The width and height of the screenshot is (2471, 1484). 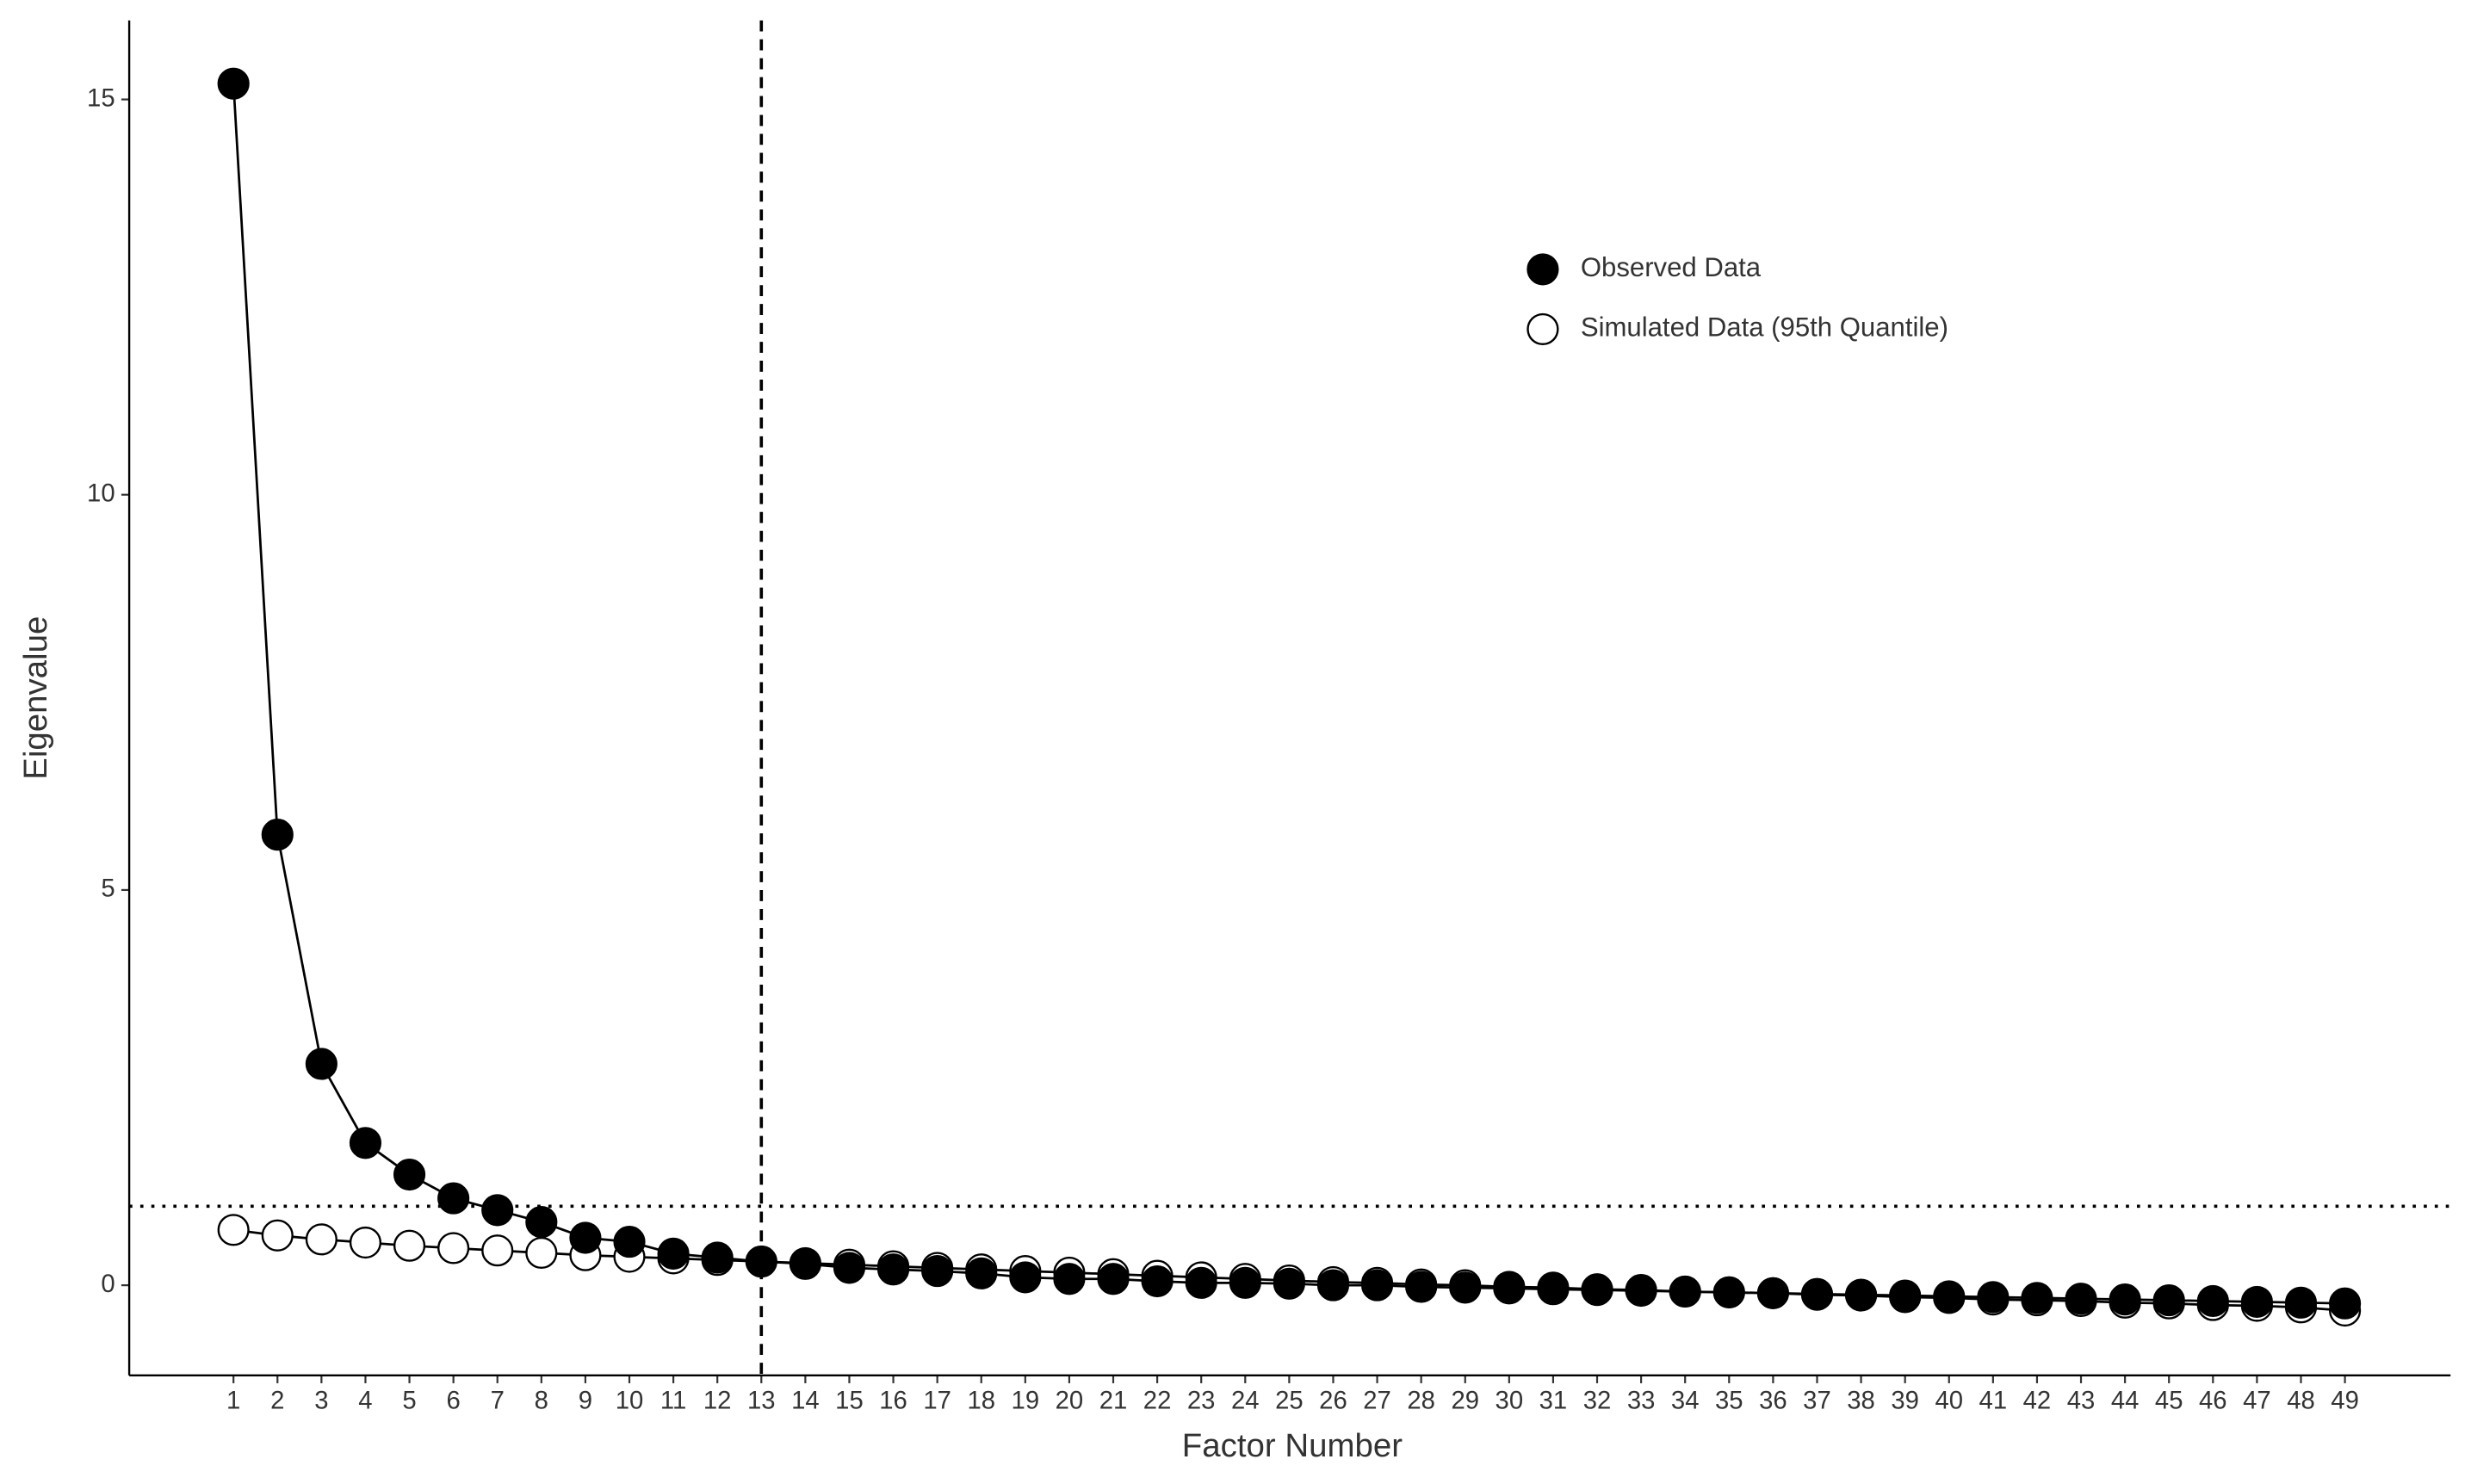 I want to click on y-tick-label: 15, so click(x=101, y=97).